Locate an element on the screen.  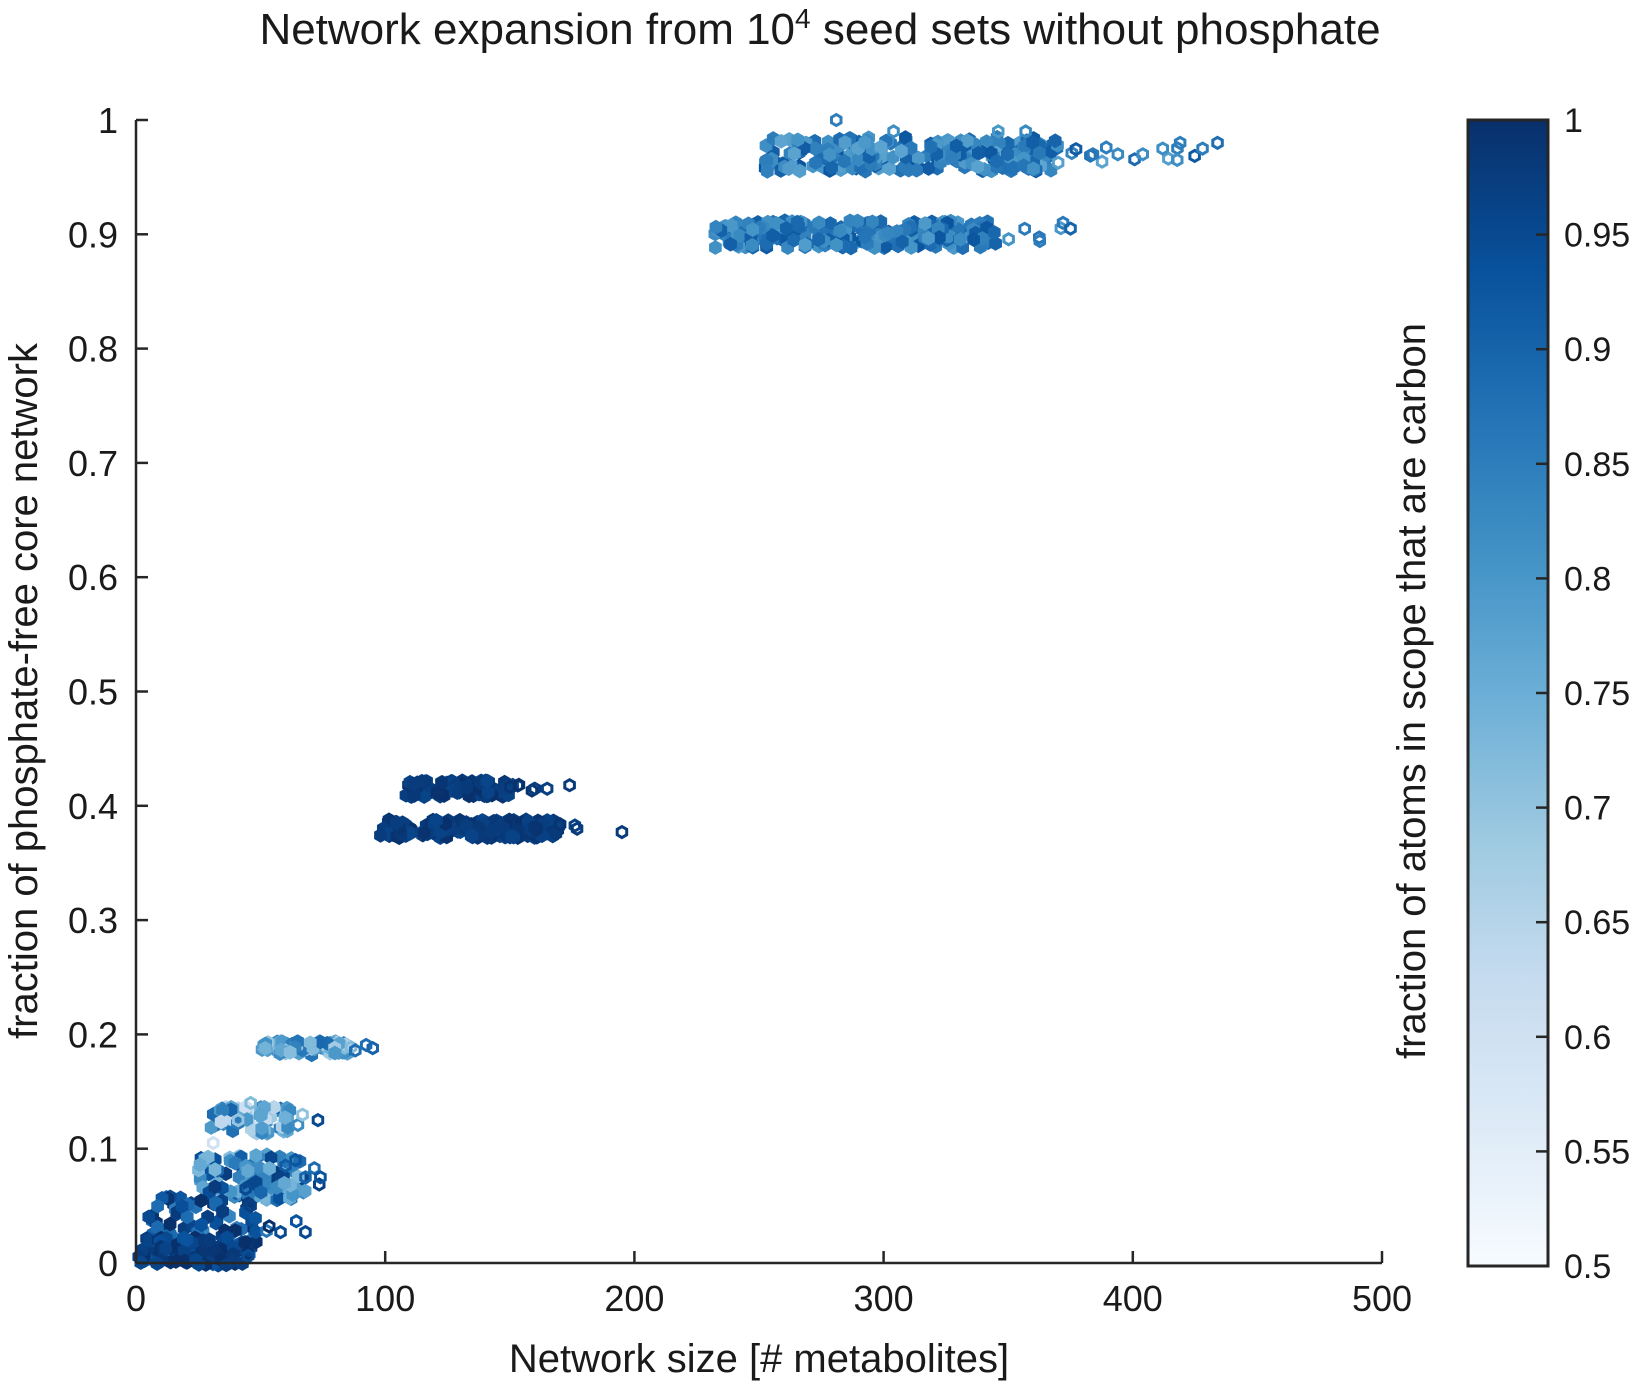
colorbar-gradient is located at coordinates (1508, 693).